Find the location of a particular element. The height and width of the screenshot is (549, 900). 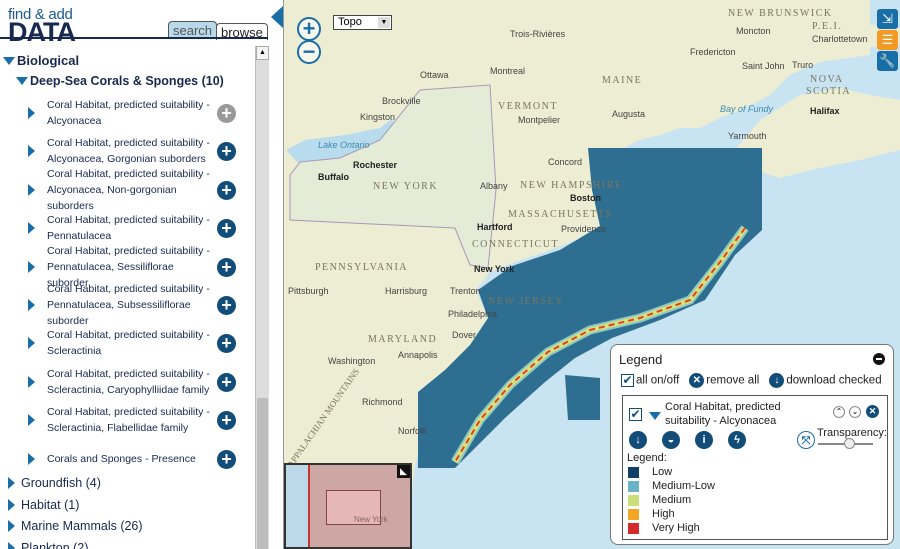

basemap-select: Topo ▼ is located at coordinates (362, 22).